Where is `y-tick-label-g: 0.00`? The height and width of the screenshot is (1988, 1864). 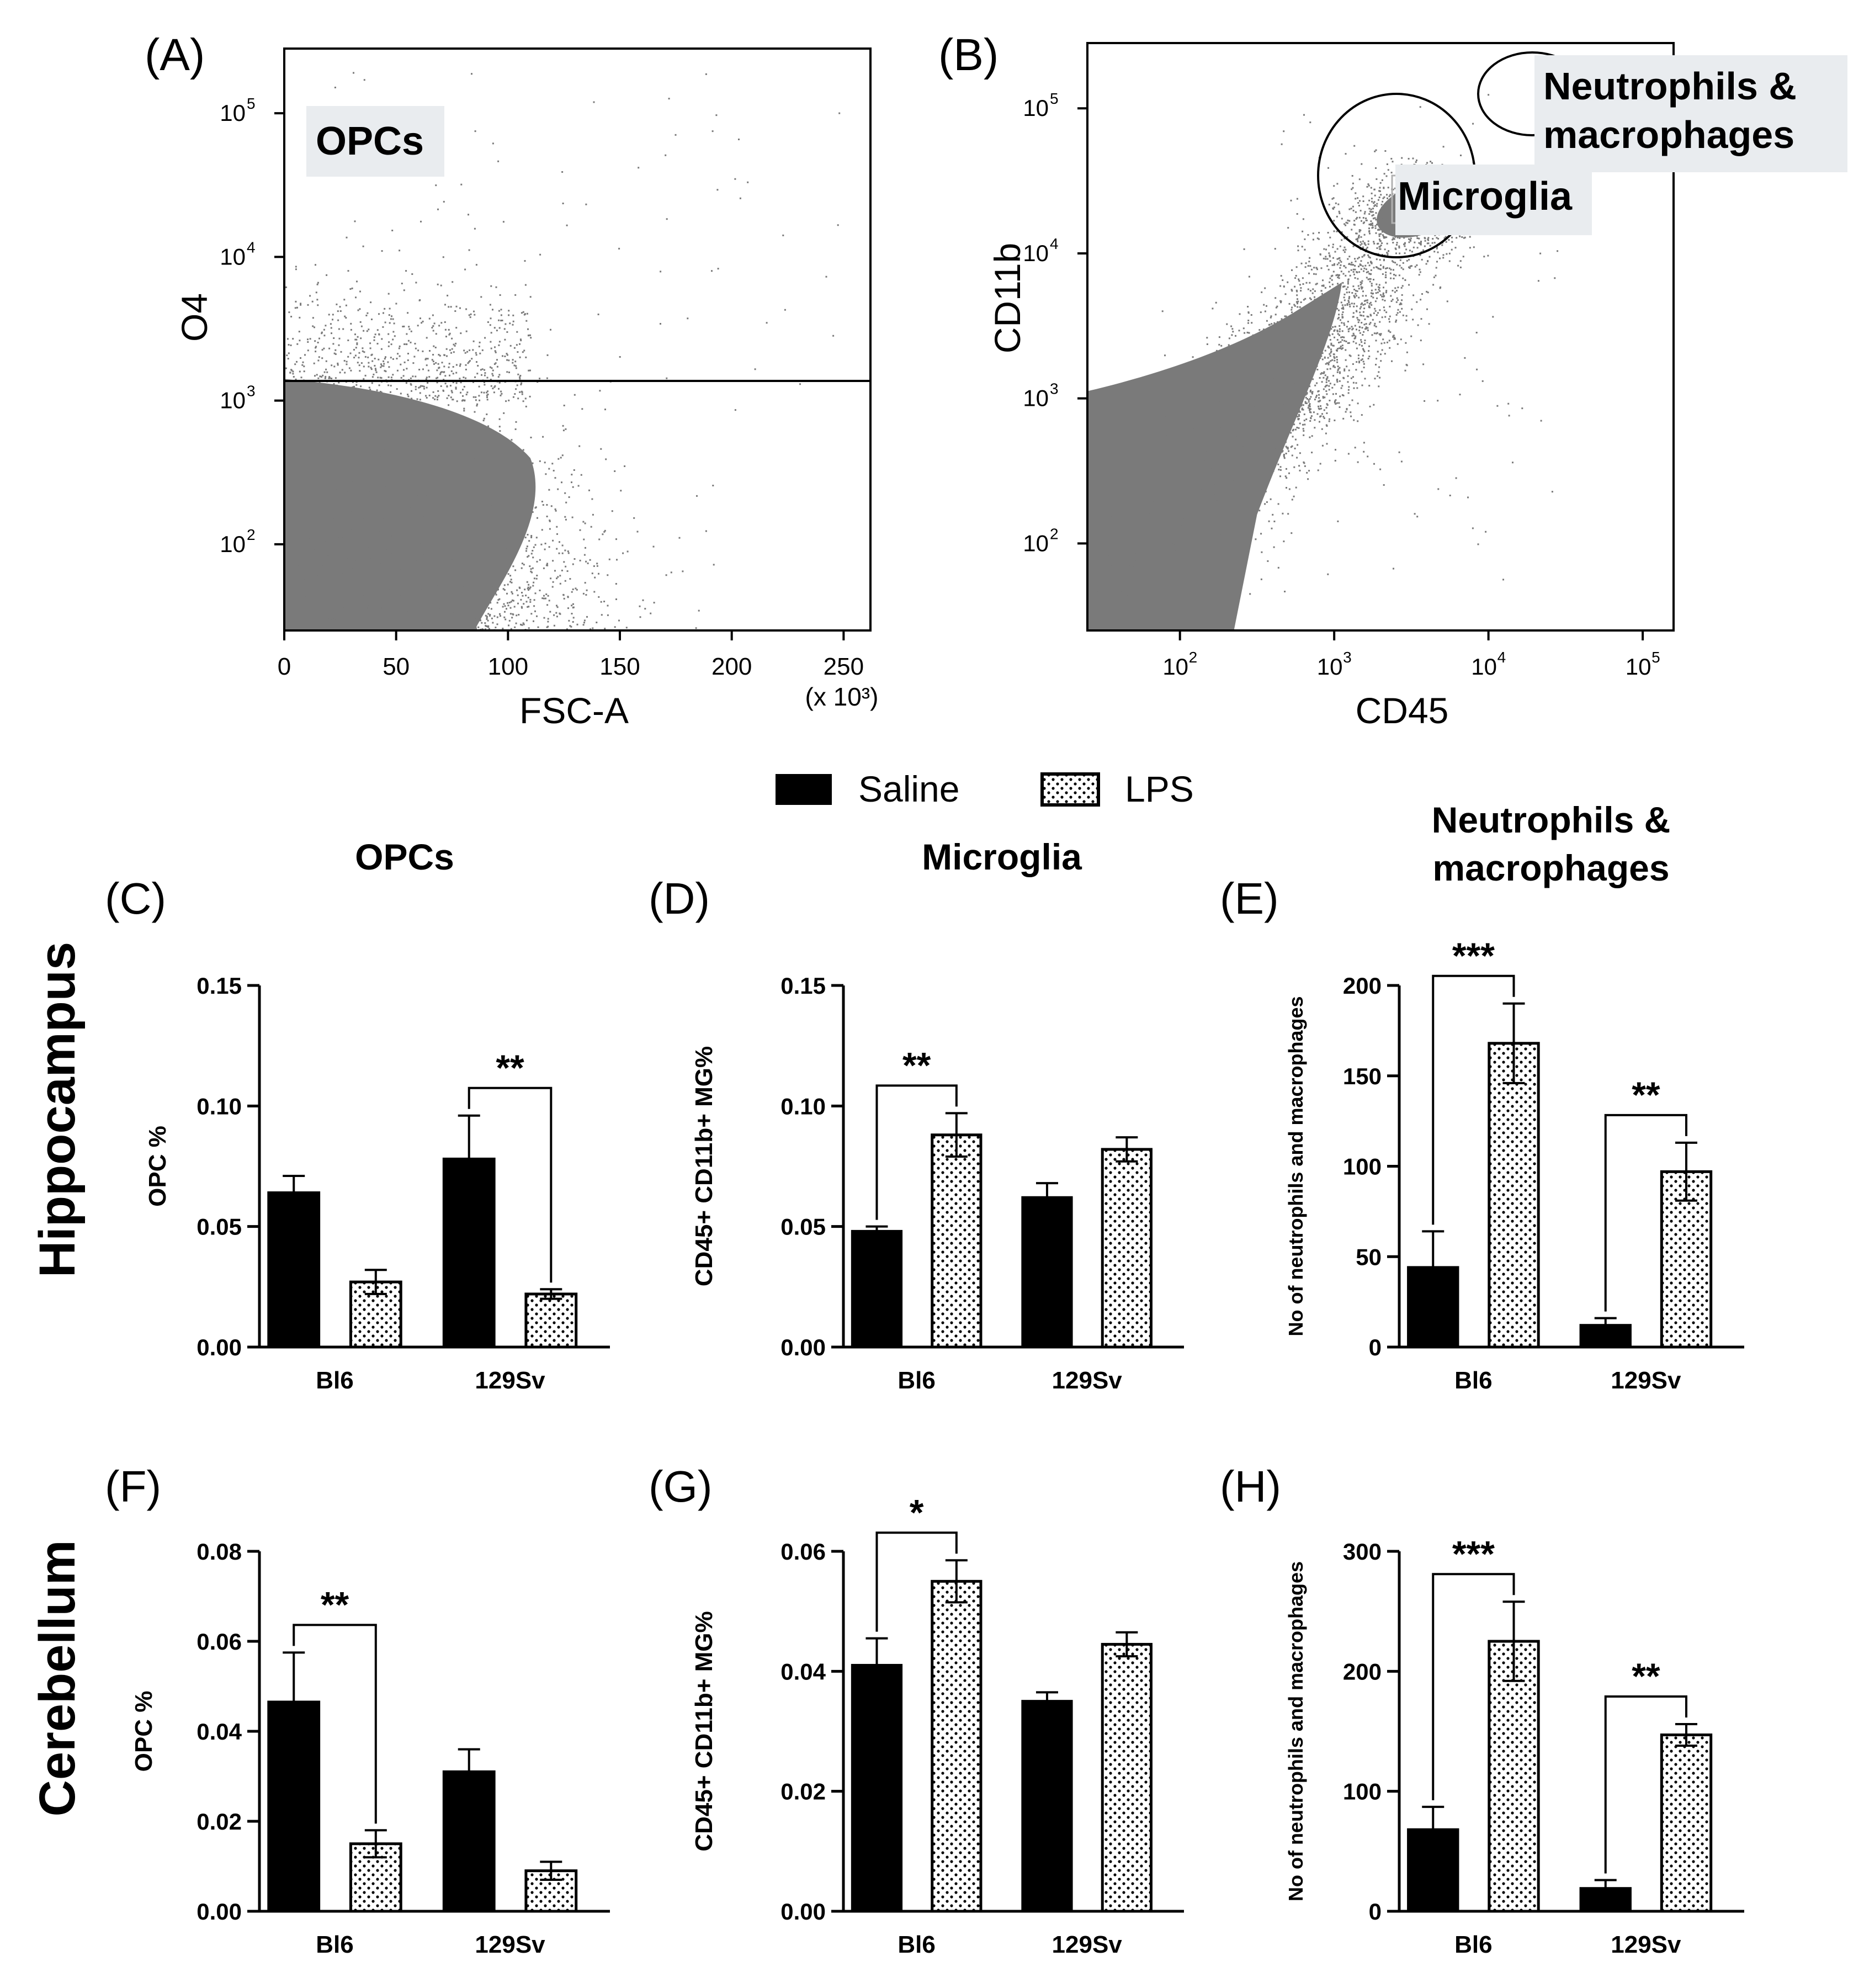
y-tick-label-g: 0.00 is located at coordinates (803, 1912).